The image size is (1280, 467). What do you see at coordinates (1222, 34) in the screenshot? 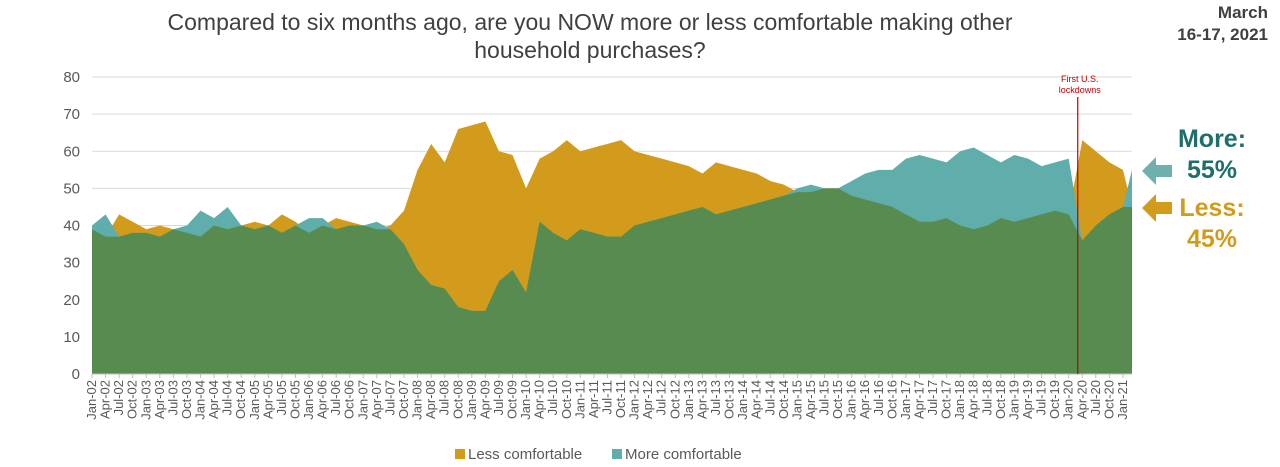
I see `survey-days: 16-17, 2021` at bounding box center [1222, 34].